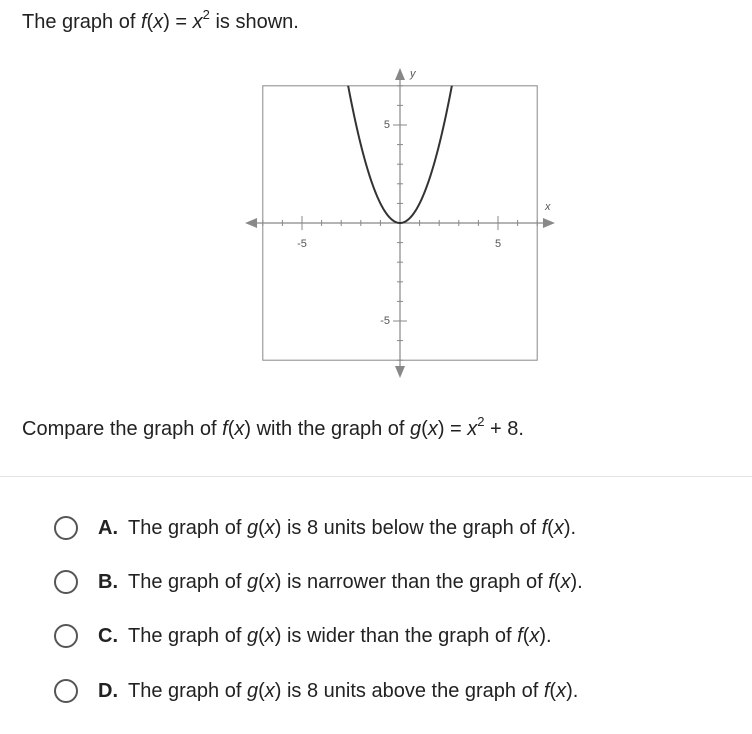  I want to click on y-tick-label: 5, so click(387, 125).